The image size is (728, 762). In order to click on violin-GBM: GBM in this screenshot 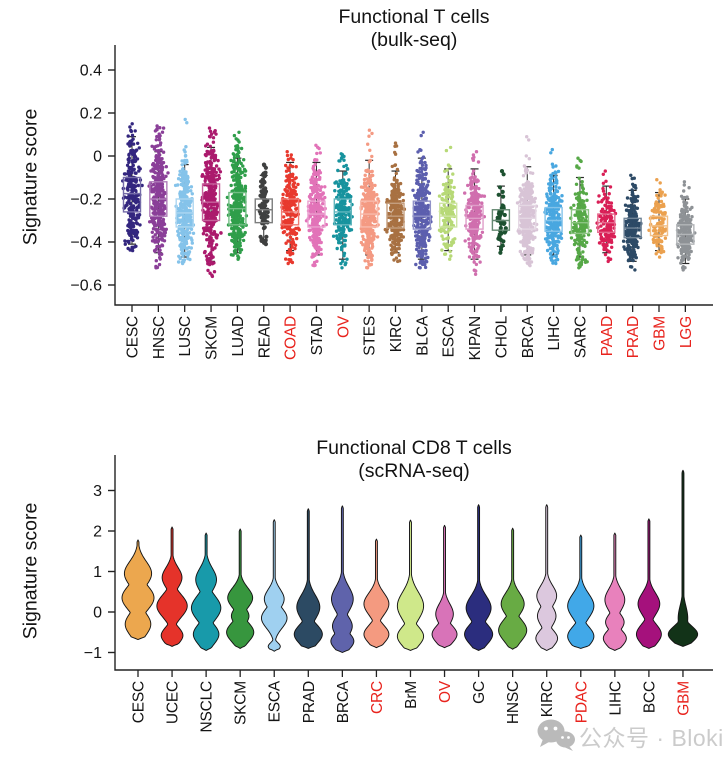, I will do `click(683, 592)`.